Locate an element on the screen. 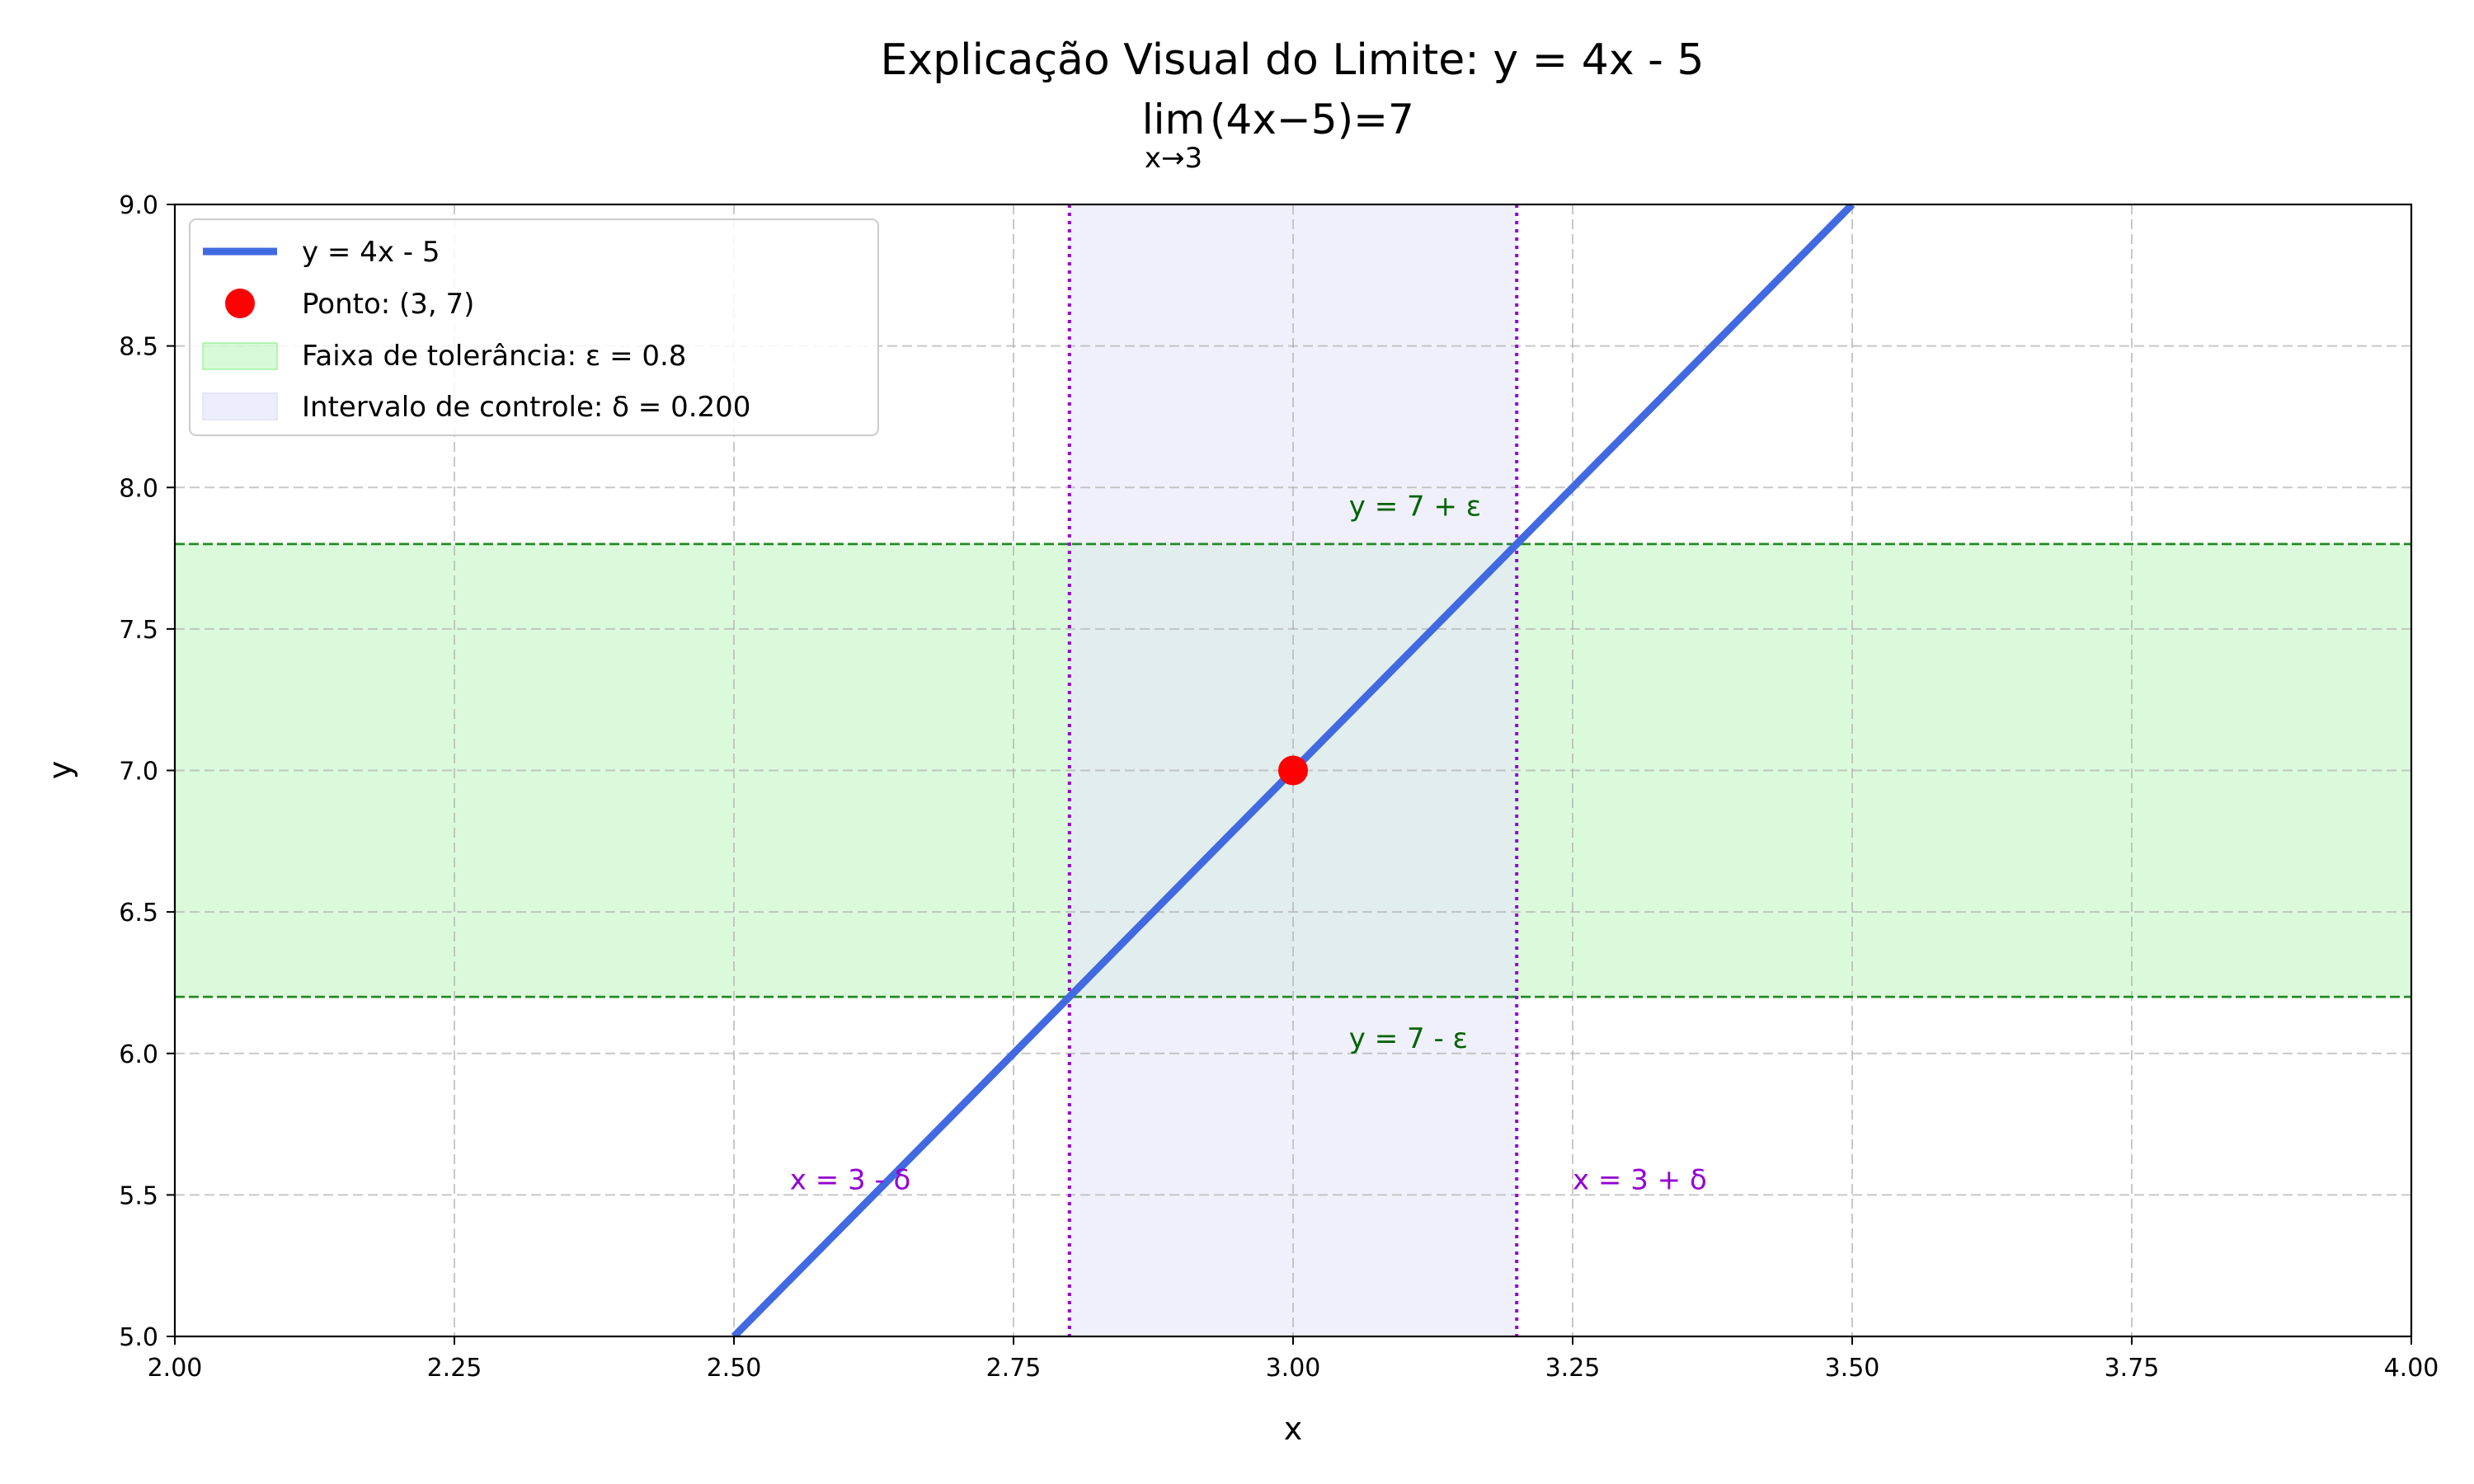 The image size is (2474, 1484). y-tick-label: 8.0 is located at coordinates (138, 488).